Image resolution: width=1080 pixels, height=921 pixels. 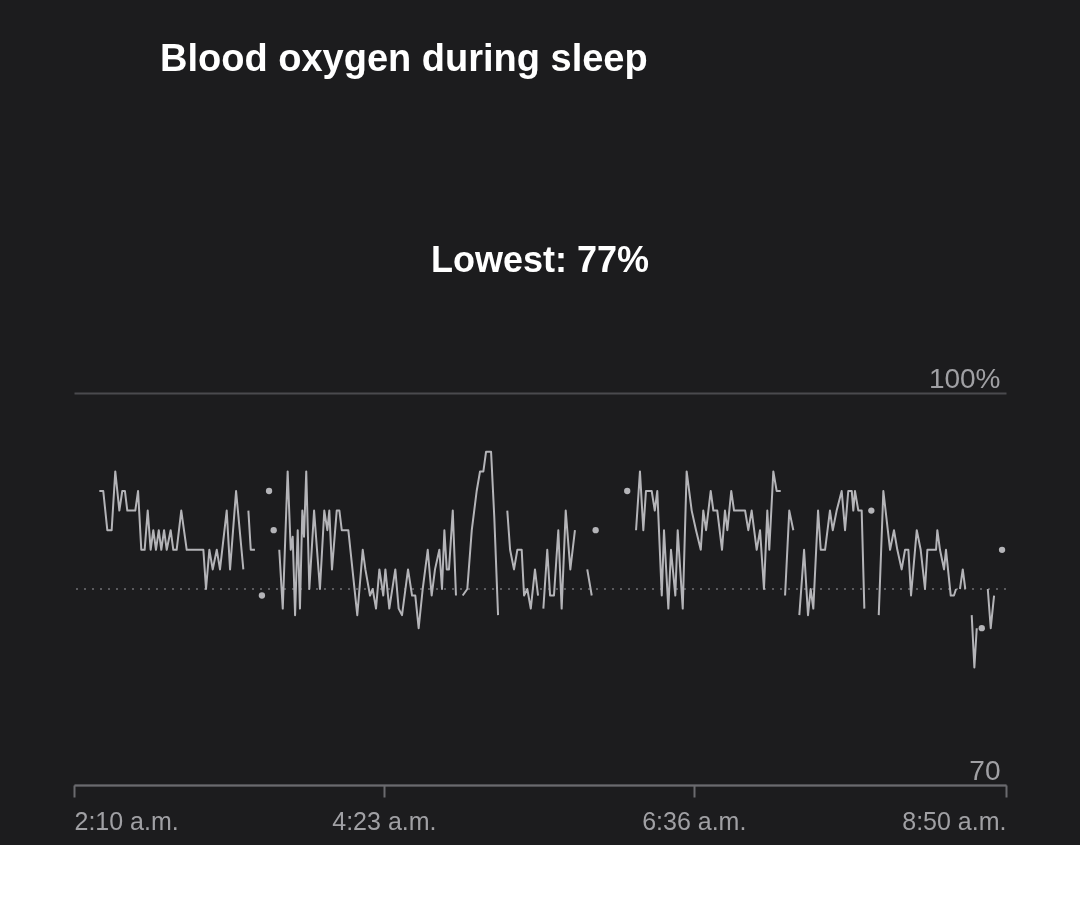 I want to click on x-tick-label: 8:50 a.m., so click(x=954, y=820).